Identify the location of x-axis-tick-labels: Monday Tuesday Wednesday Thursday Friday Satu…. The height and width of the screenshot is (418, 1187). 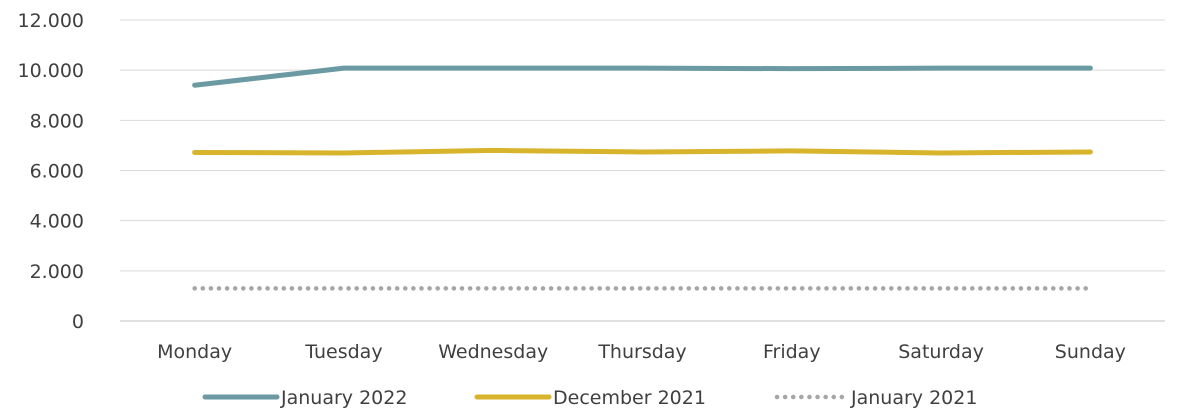
(641, 352).